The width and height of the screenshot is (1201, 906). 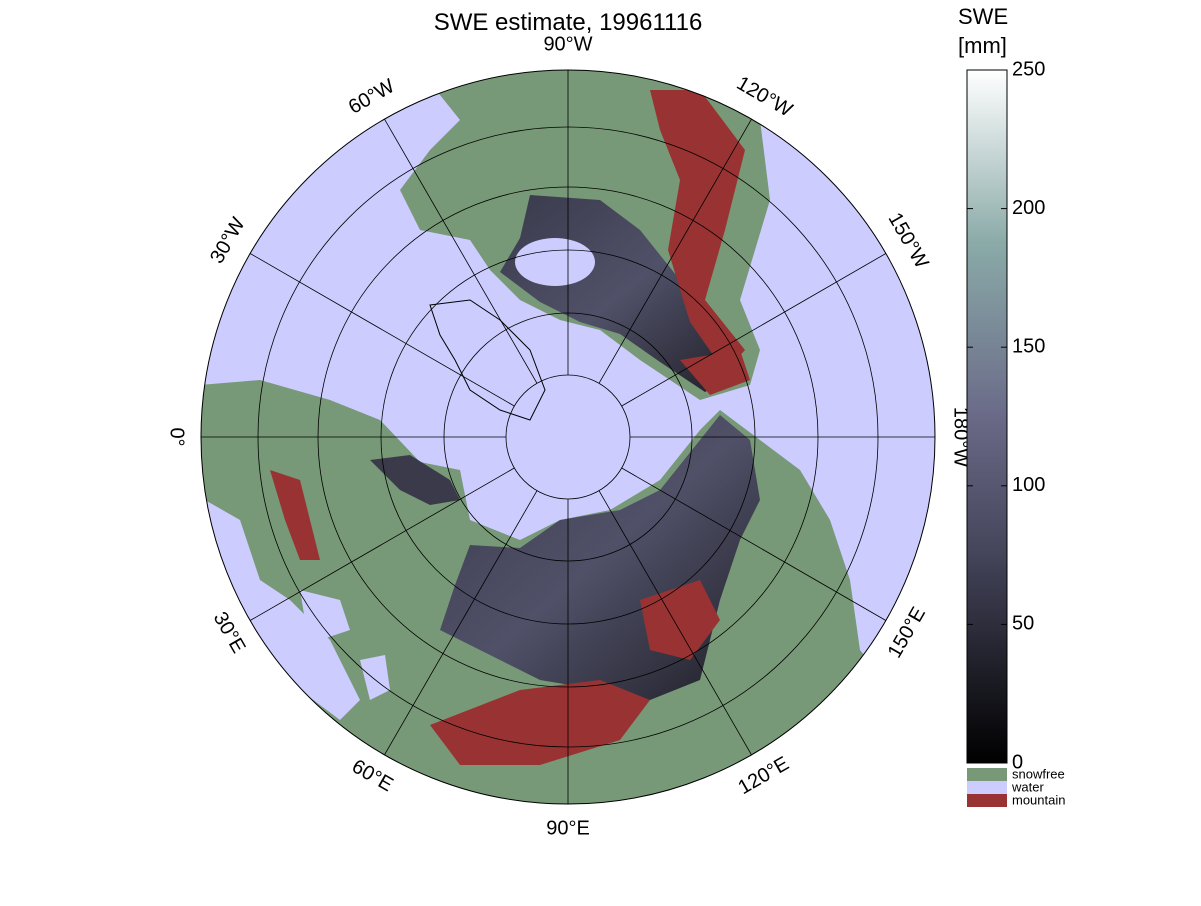 I want to click on colorbar-label: SWE, so click(x=983, y=16).